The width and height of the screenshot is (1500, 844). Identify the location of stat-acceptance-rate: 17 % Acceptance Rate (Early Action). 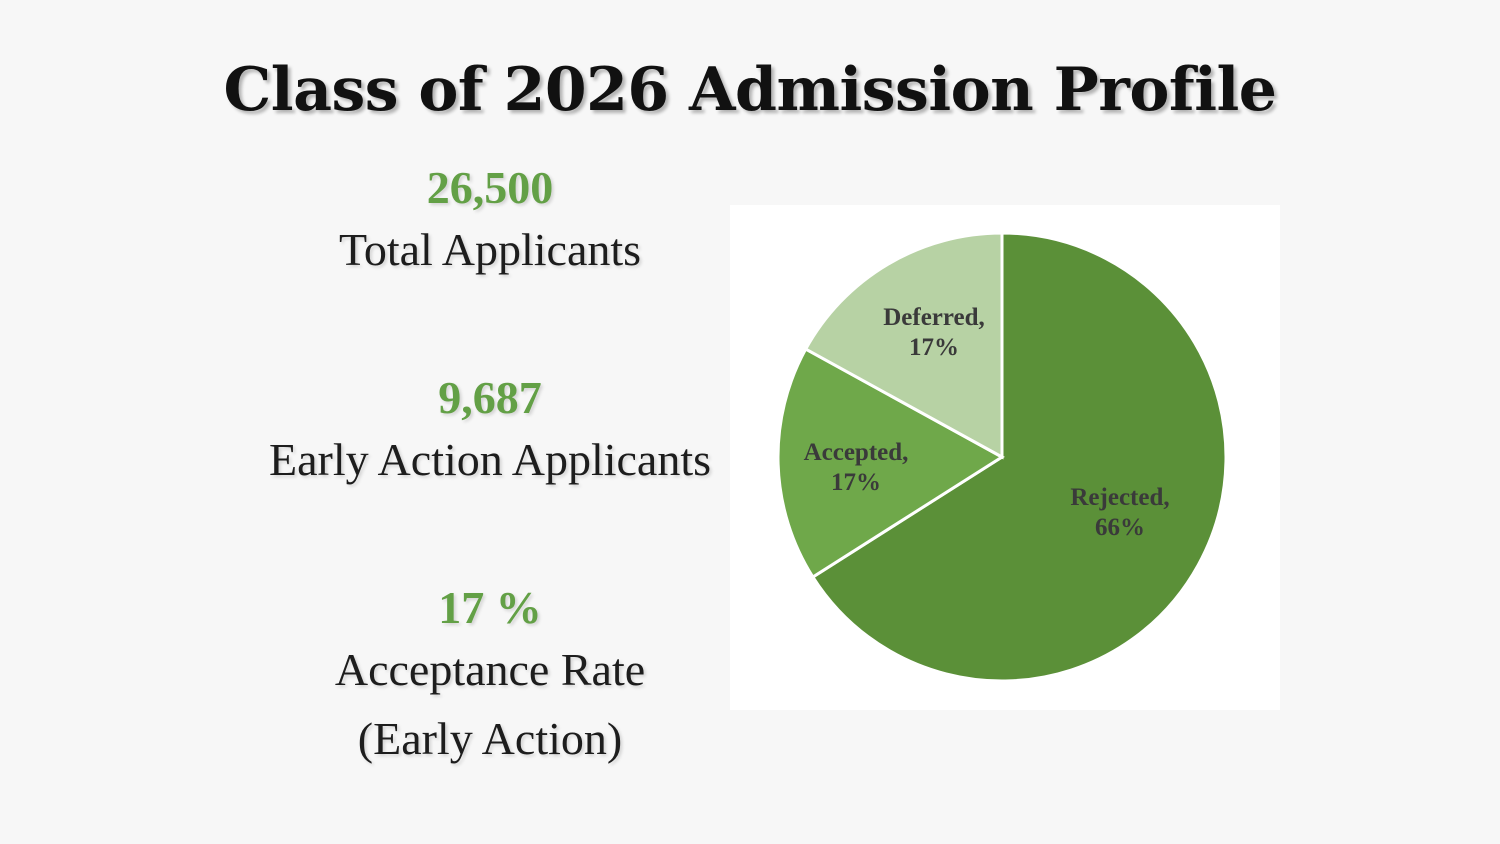
(490, 676).